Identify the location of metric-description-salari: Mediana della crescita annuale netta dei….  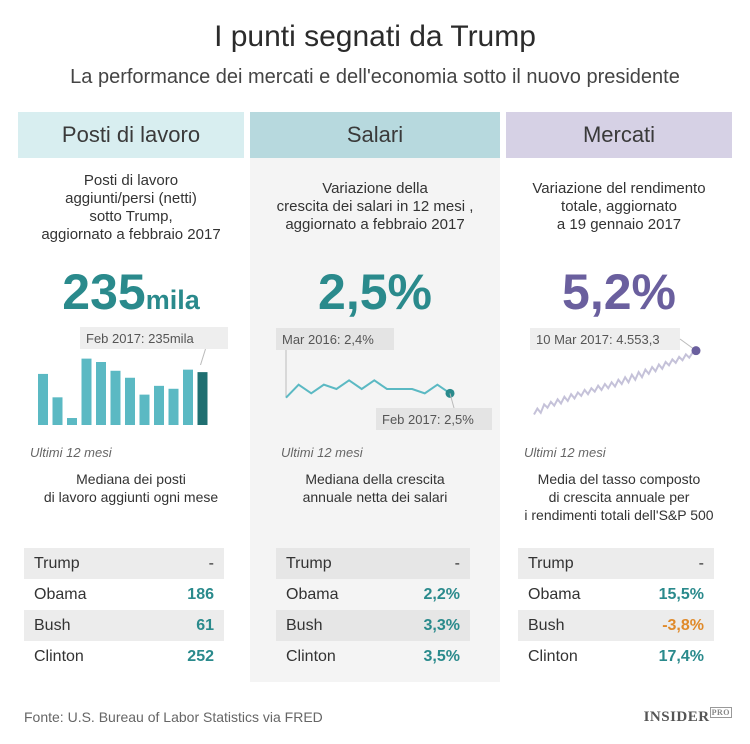
(375, 488).